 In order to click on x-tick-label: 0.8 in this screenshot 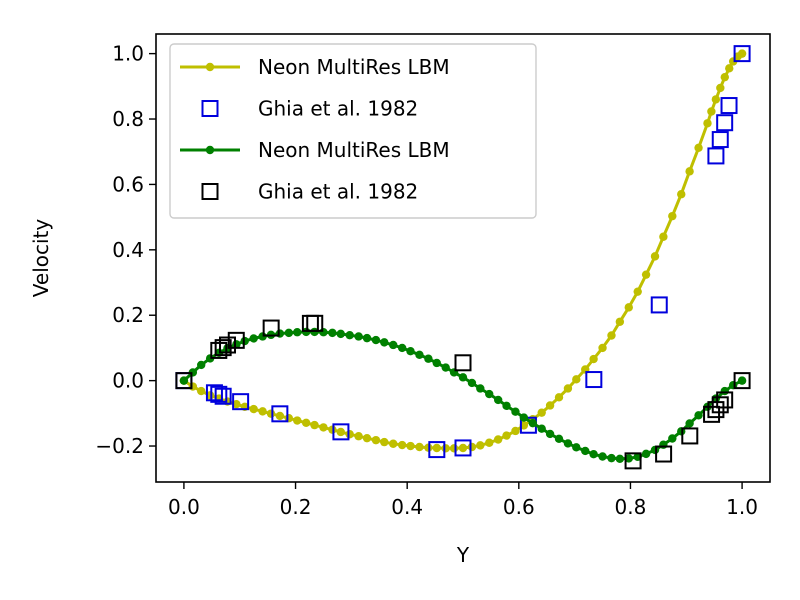, I will do `click(631, 507)`.